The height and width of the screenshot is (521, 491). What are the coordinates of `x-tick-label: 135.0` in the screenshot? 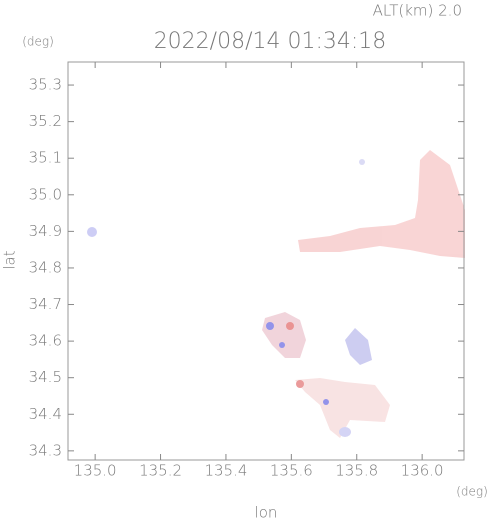 It's located at (95, 471).